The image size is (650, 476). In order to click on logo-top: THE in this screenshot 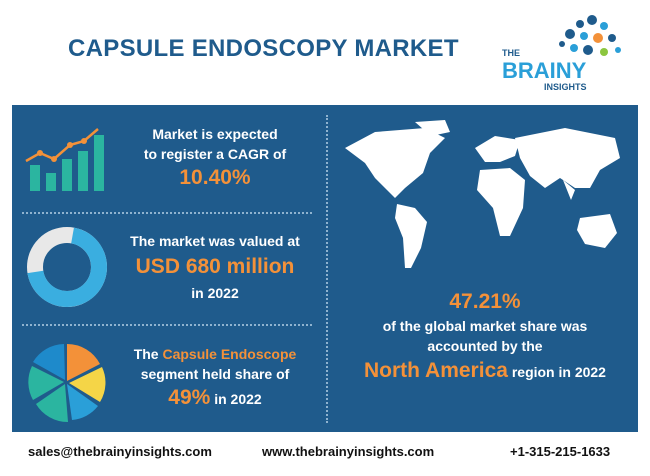, I will do `click(511, 53)`.